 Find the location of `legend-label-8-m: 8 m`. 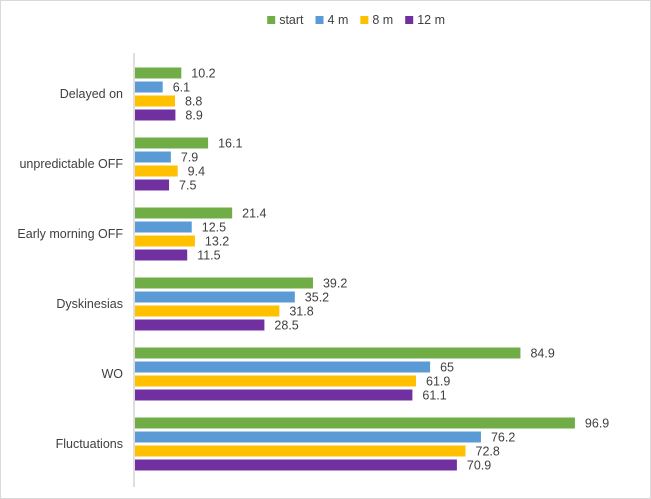

legend-label-8-m: 8 m is located at coordinates (382, 20).